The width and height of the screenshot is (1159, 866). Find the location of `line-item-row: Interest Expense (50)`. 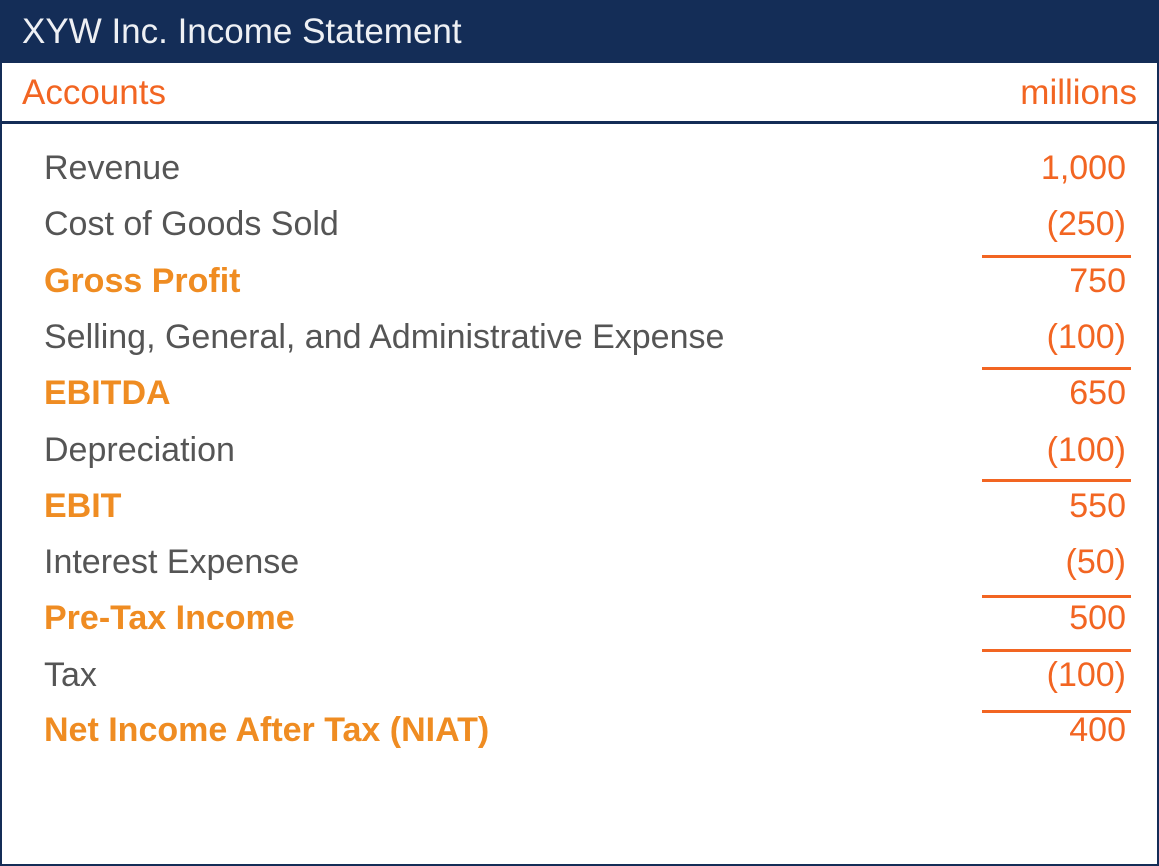

line-item-row: Interest Expense (50) is located at coordinates (579, 563).